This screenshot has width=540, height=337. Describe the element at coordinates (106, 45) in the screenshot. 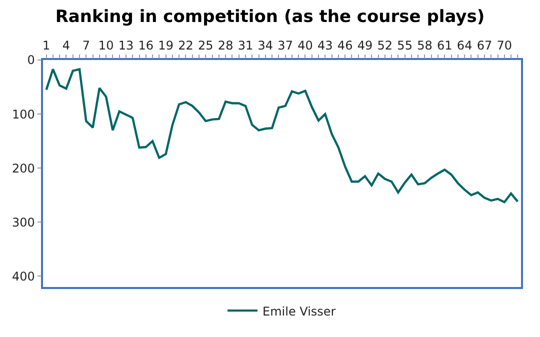

I see `x-tick-label: 10` at that location.